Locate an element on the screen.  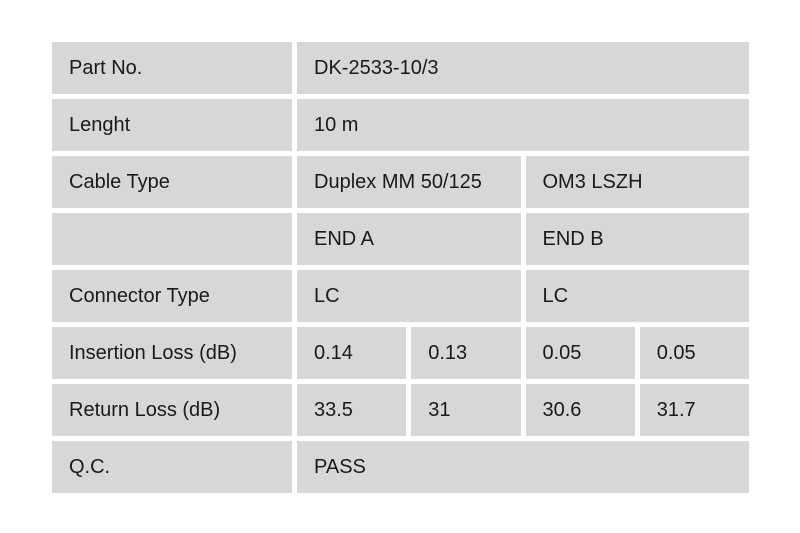
cable-type-value-2: OM3 LSZH is located at coordinates (637, 182).